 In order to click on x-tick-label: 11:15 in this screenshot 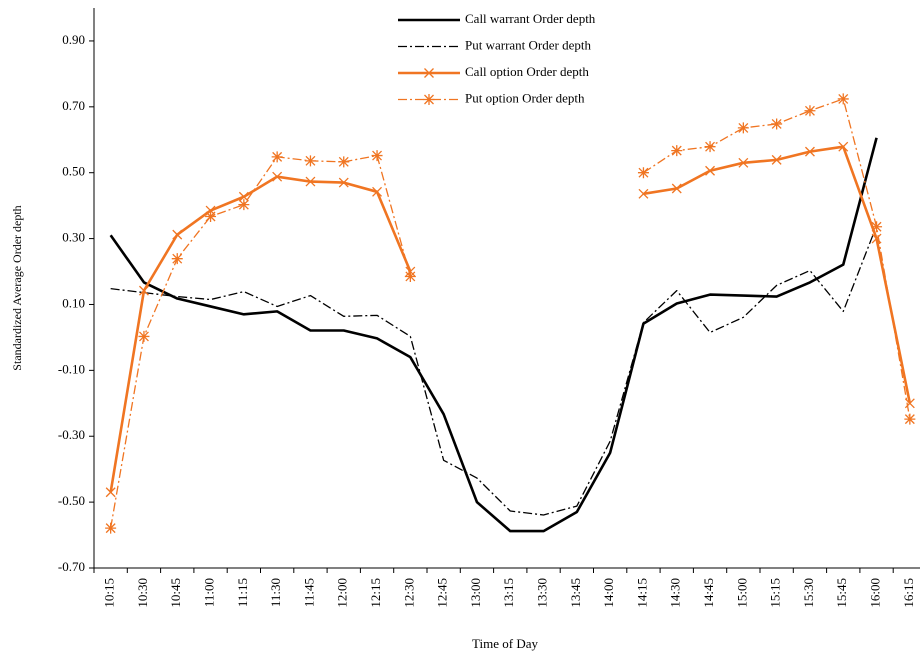, I will do `click(242, 592)`.